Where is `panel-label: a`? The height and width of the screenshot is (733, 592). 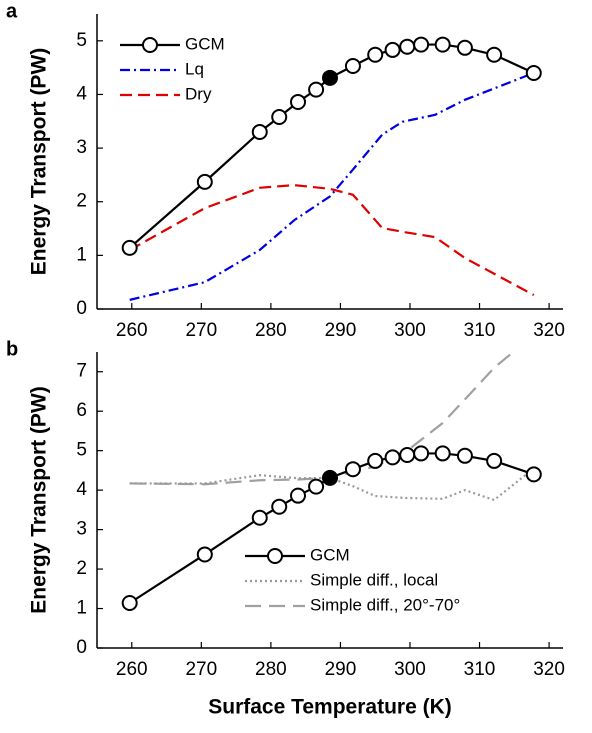
panel-label: a is located at coordinates (12, 11).